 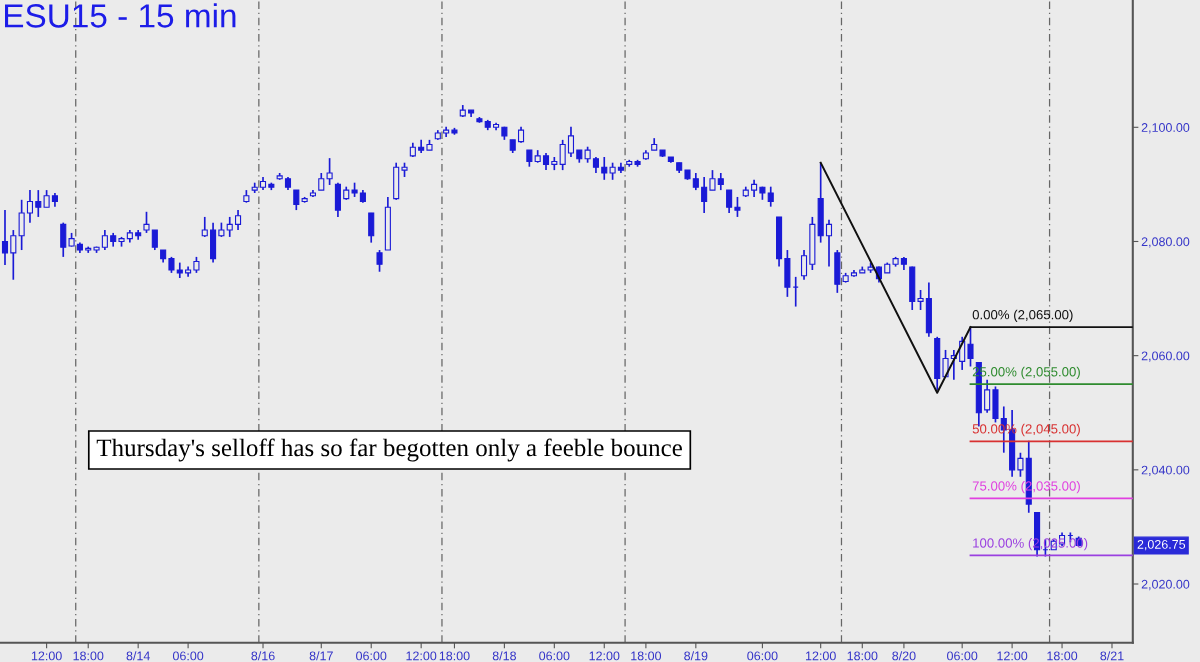 I want to click on y-tick-label: 2,020.00, so click(x=1165, y=585).